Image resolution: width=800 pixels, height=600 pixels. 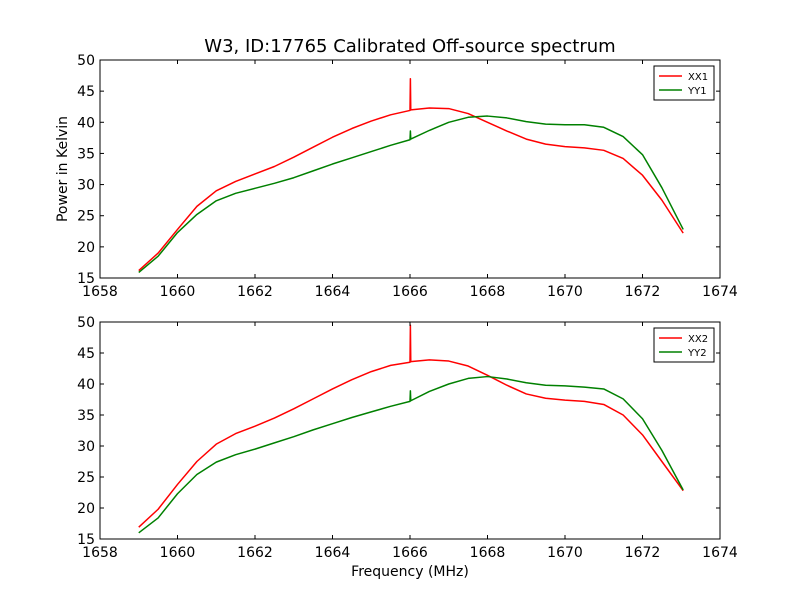 What do you see at coordinates (698, 77) in the screenshot?
I see `legend-label-xx1: XX1` at bounding box center [698, 77].